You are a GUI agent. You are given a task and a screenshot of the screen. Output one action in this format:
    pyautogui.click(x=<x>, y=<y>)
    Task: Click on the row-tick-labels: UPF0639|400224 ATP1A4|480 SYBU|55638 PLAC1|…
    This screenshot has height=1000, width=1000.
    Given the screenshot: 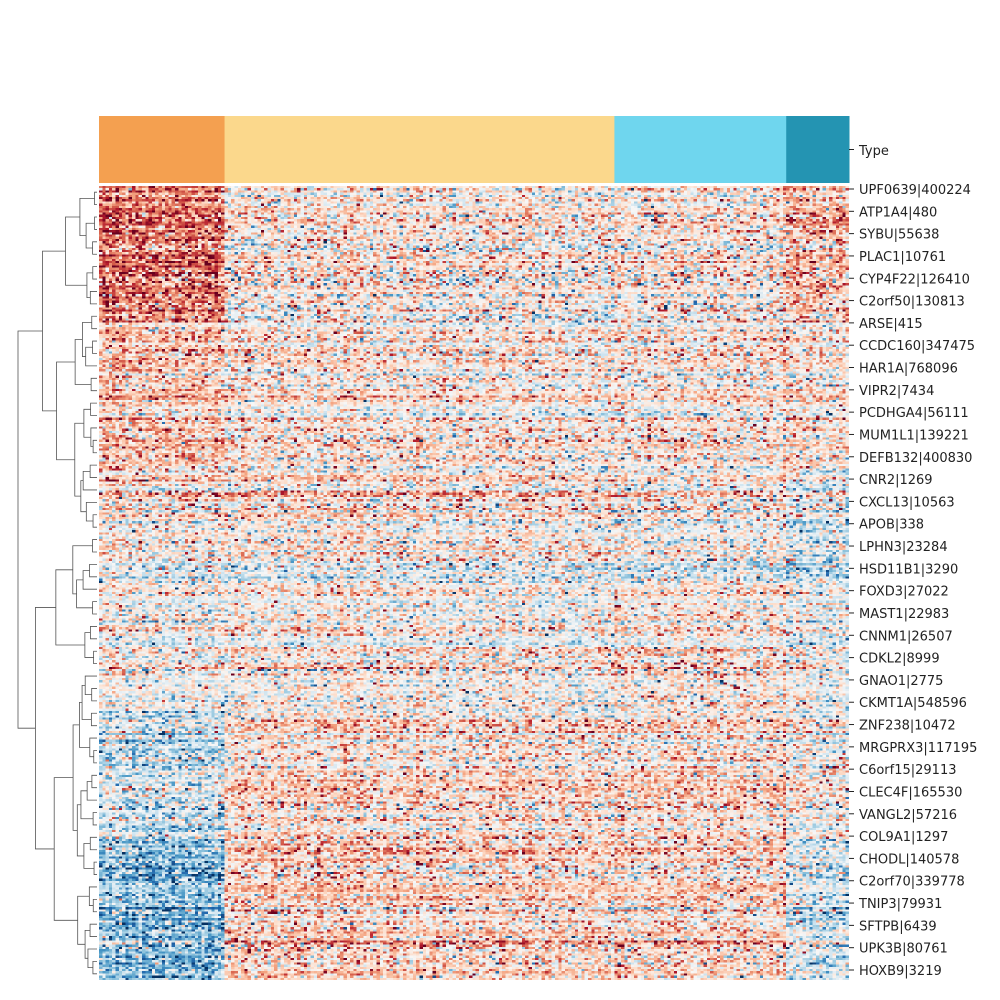 What is the action you would take?
    pyautogui.click(x=913, y=581)
    